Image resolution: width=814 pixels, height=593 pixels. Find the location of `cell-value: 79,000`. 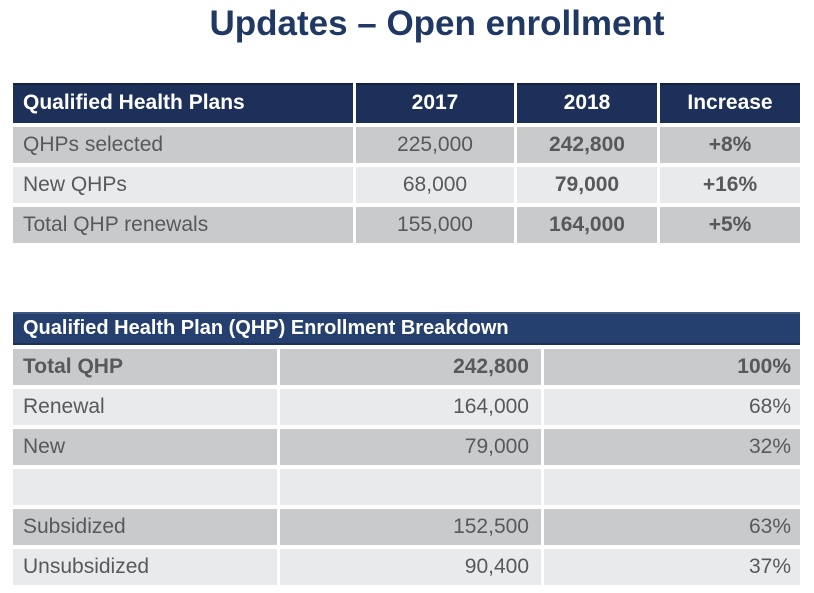

cell-value: 79,000 is located at coordinates (410, 447).